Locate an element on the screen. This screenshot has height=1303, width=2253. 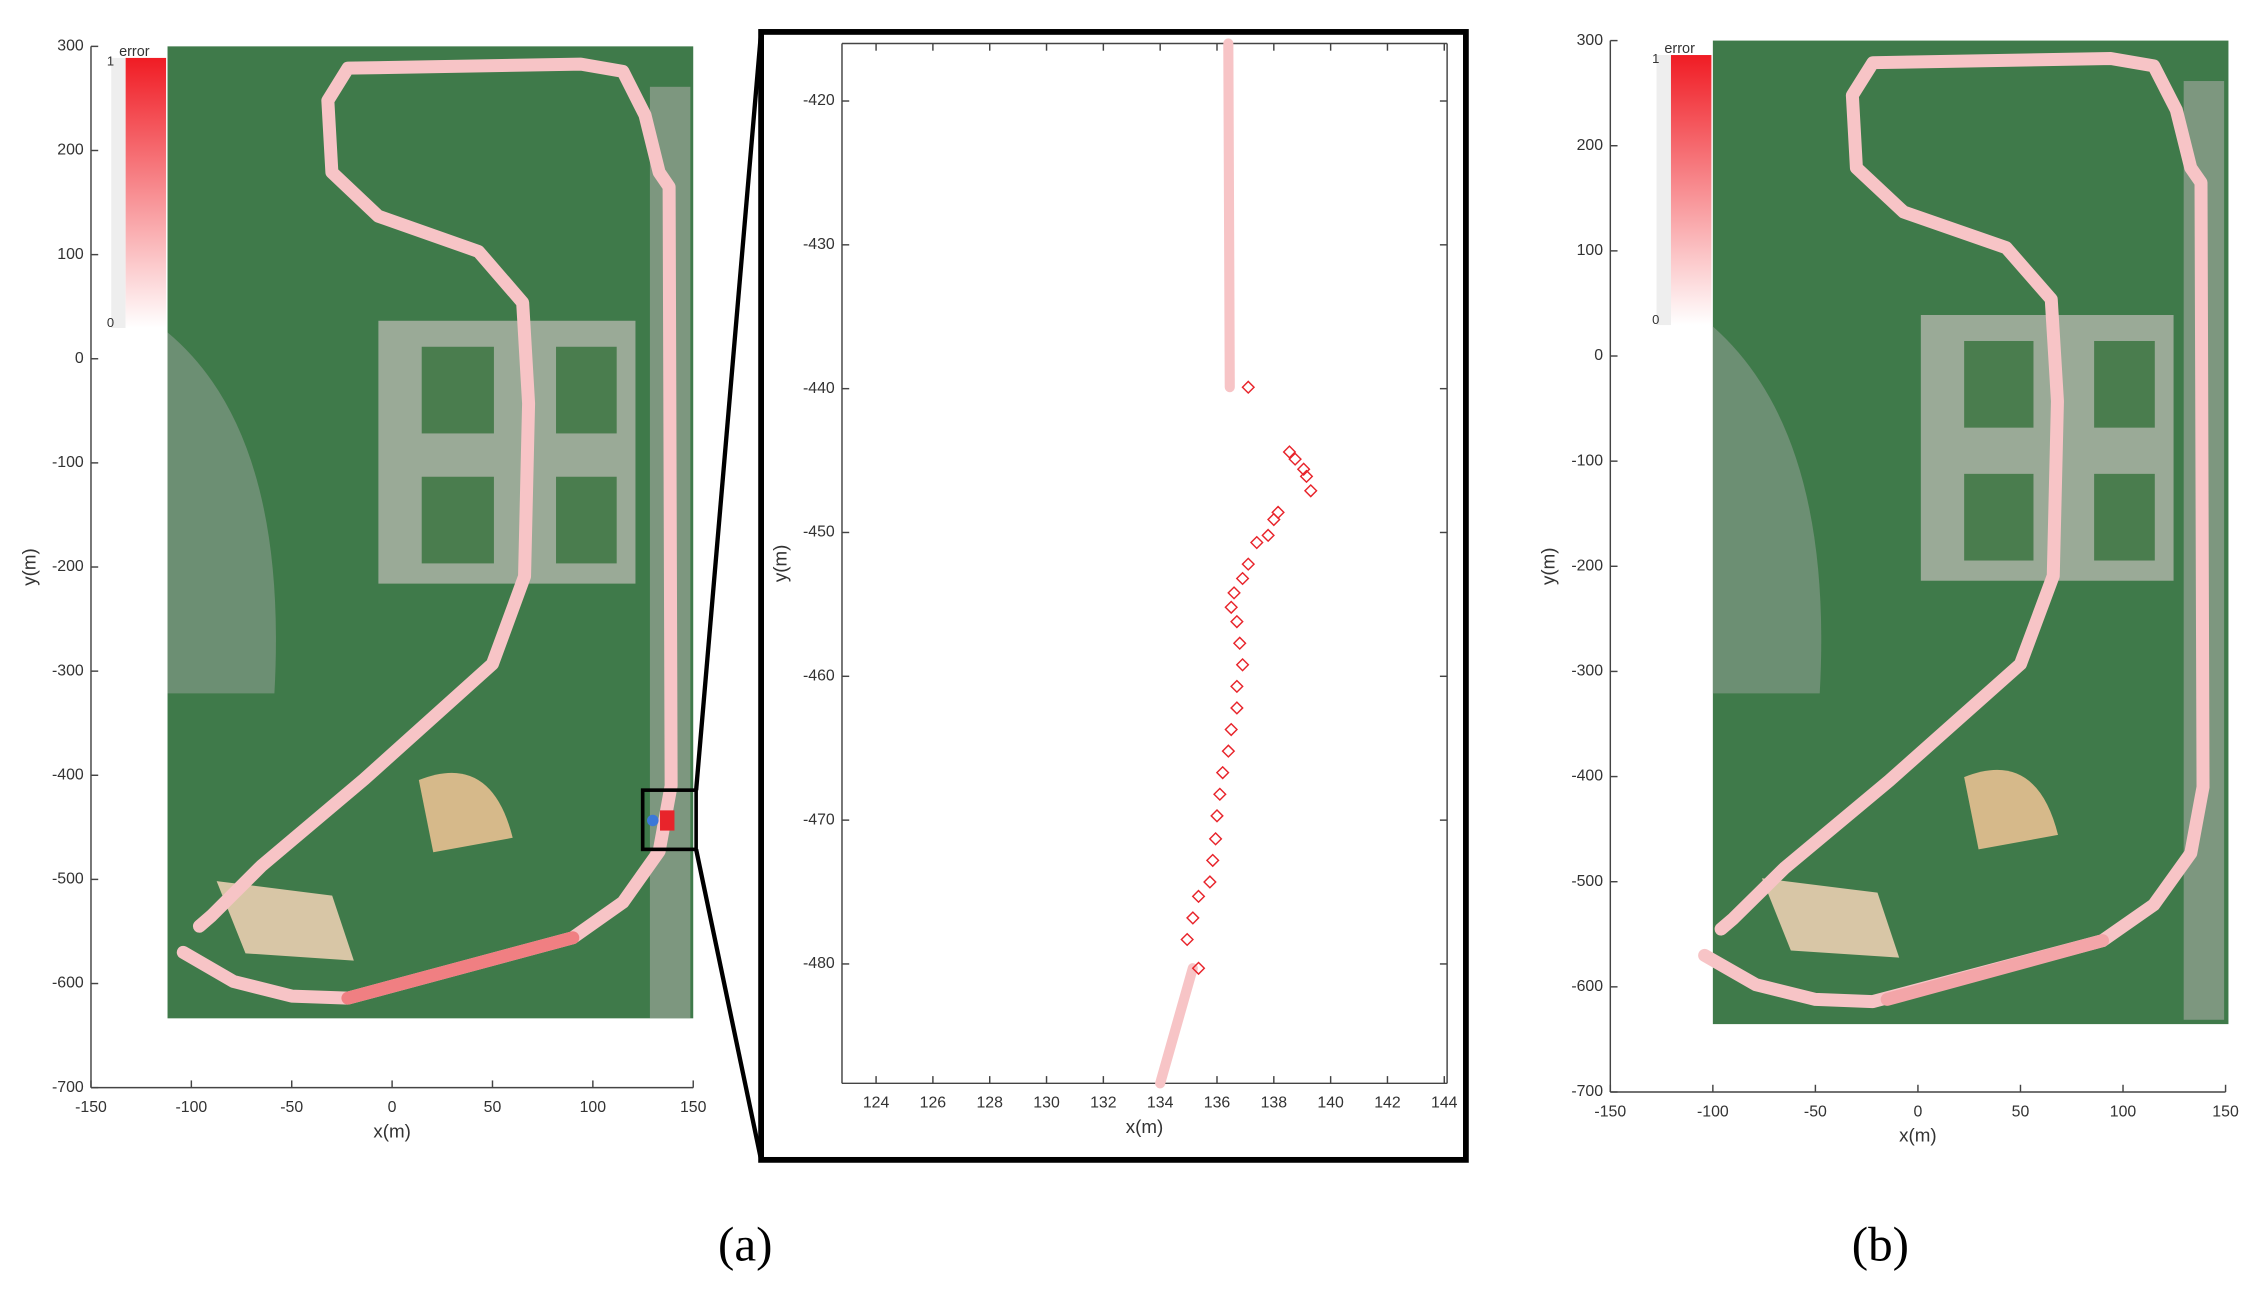
error-marker is located at coordinates (667, 820).